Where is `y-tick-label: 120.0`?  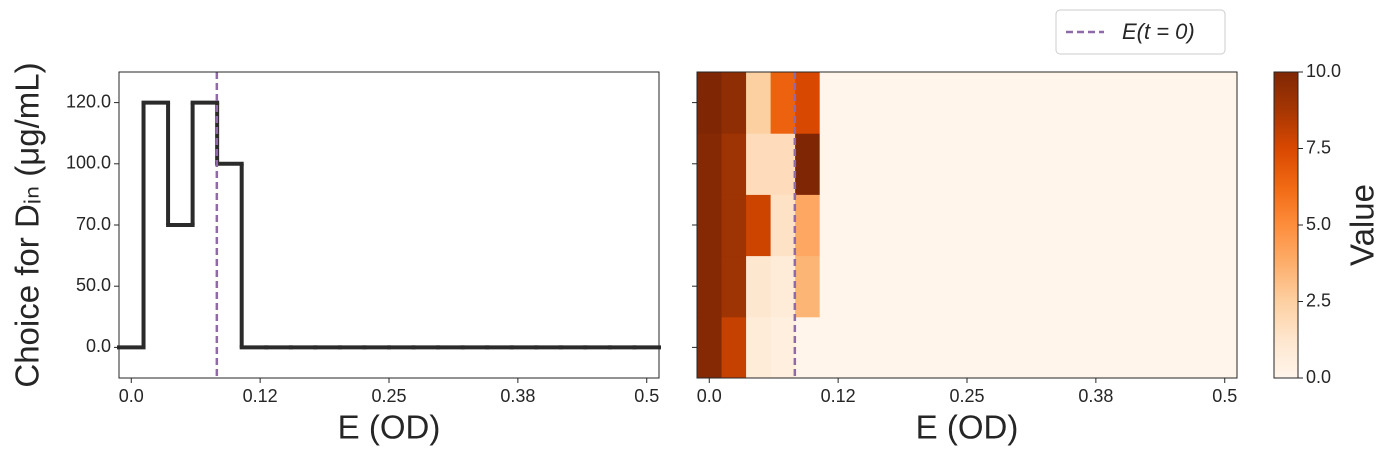
y-tick-label: 120.0 is located at coordinates (88, 101).